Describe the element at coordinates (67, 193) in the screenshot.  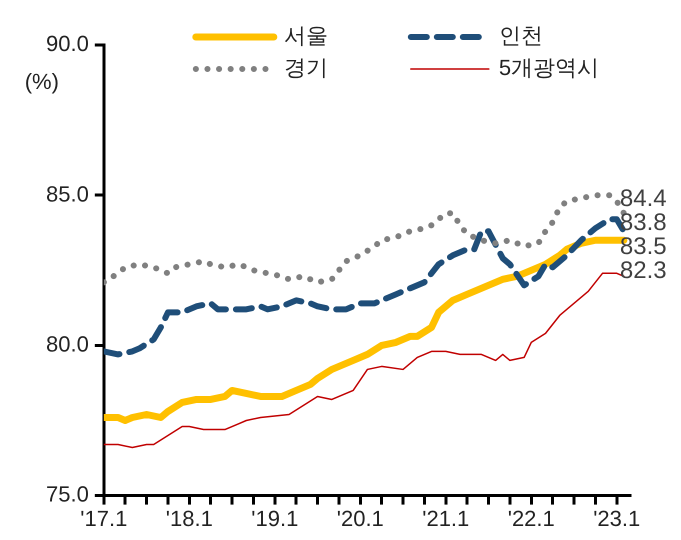
I see `y-tick-label: 85.0` at that location.